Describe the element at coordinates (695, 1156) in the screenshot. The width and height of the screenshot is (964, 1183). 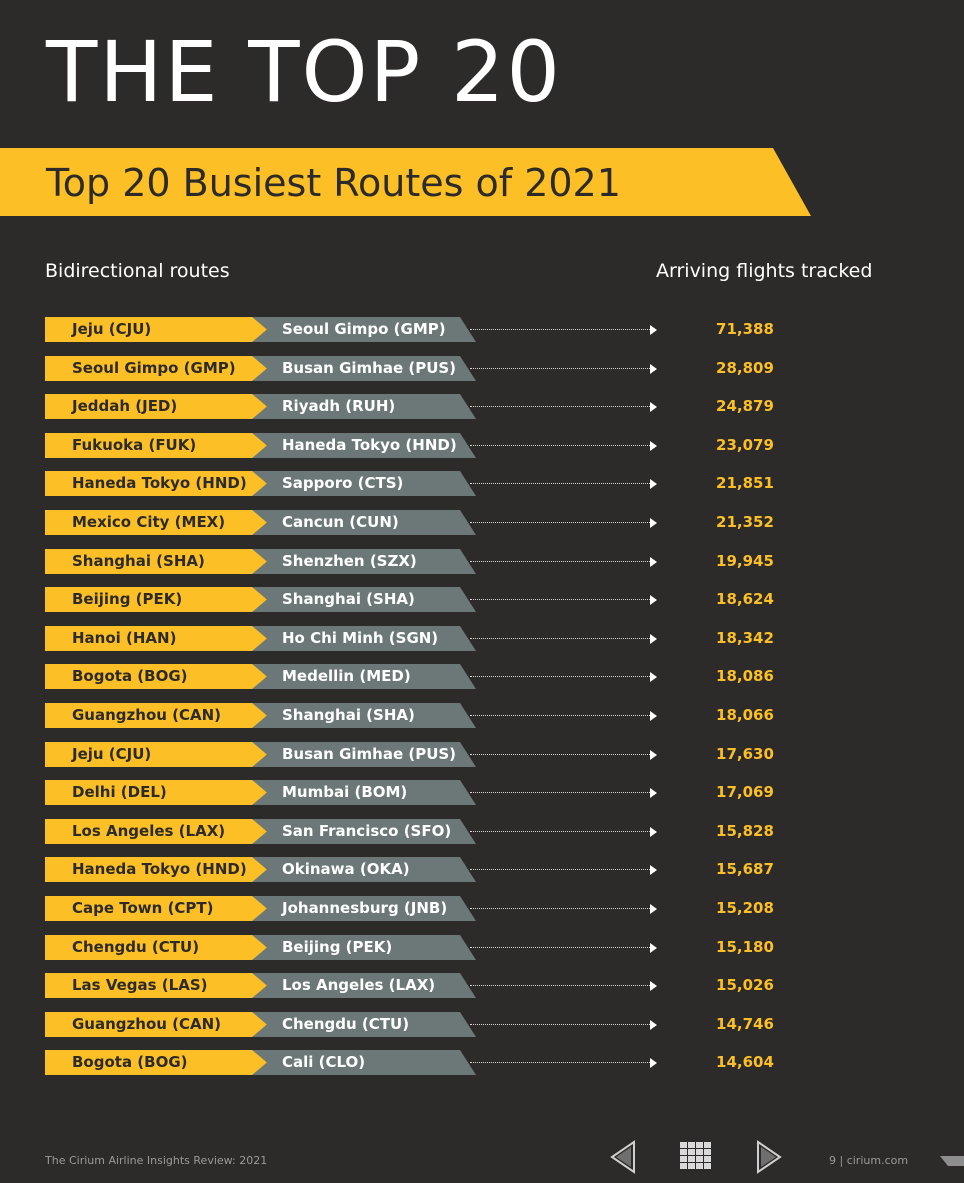
I see `grid-menu-icon` at that location.